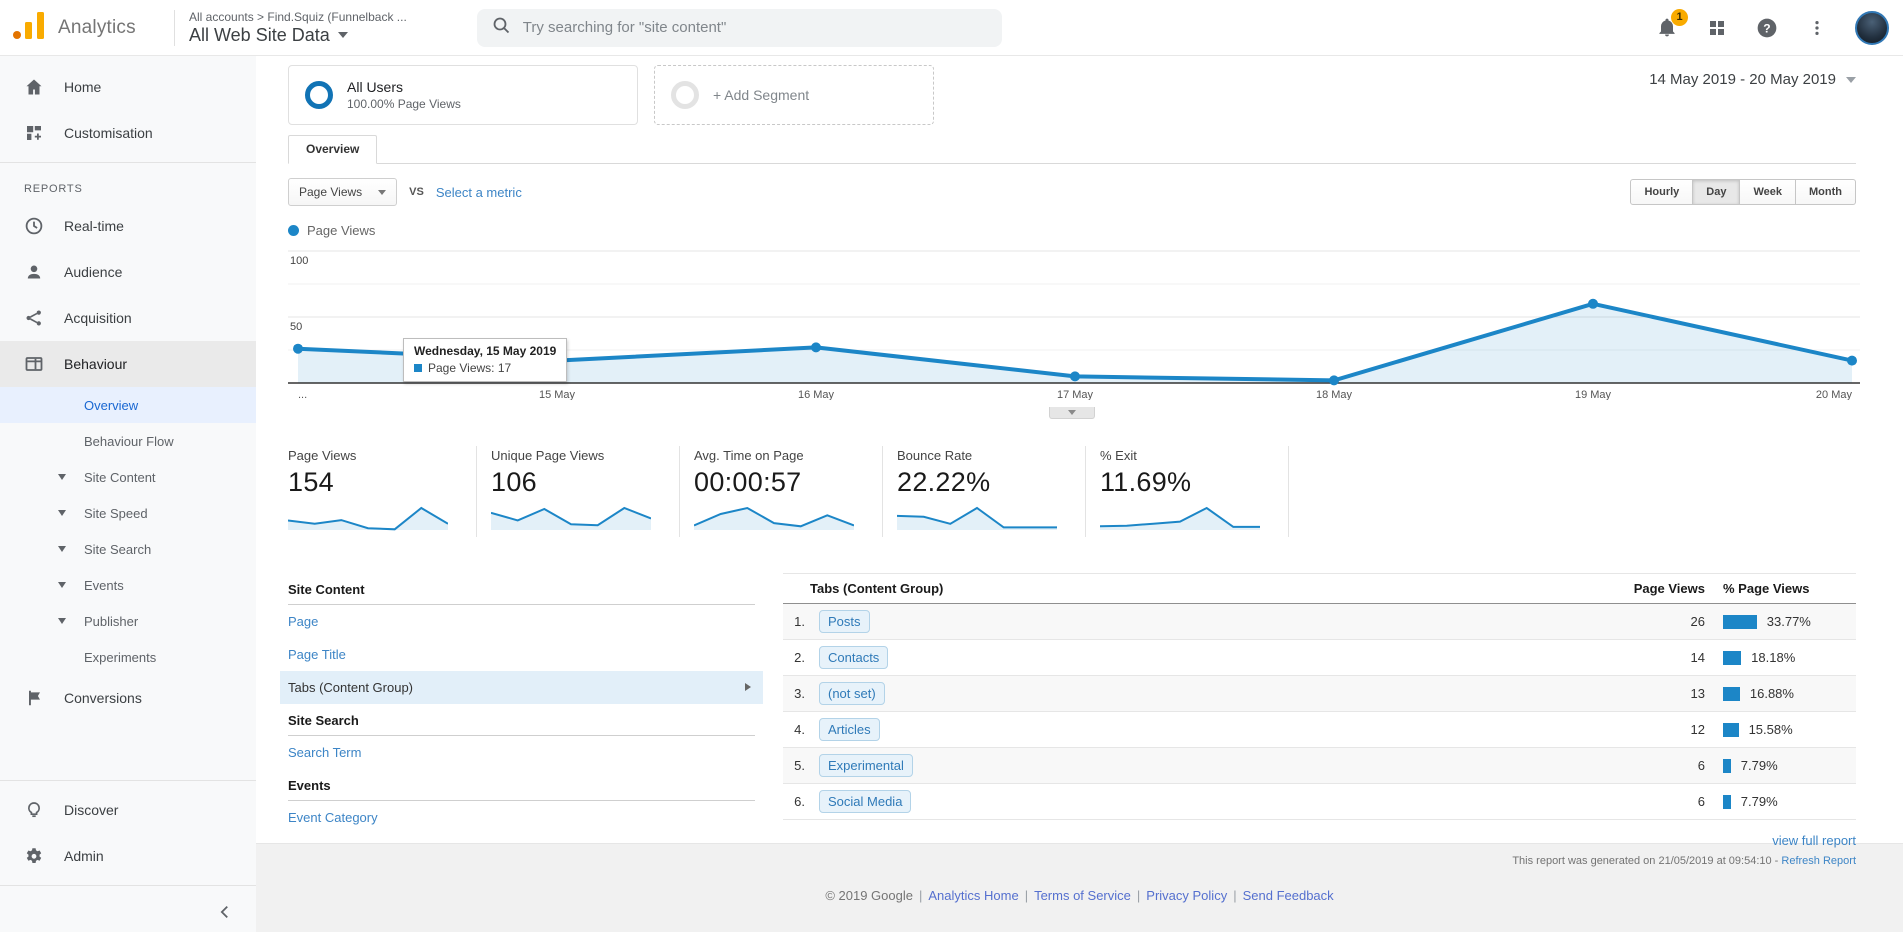 This screenshot has height=932, width=1903. What do you see at coordinates (224, 912) in the screenshot?
I see `chevron-left-icon` at bounding box center [224, 912].